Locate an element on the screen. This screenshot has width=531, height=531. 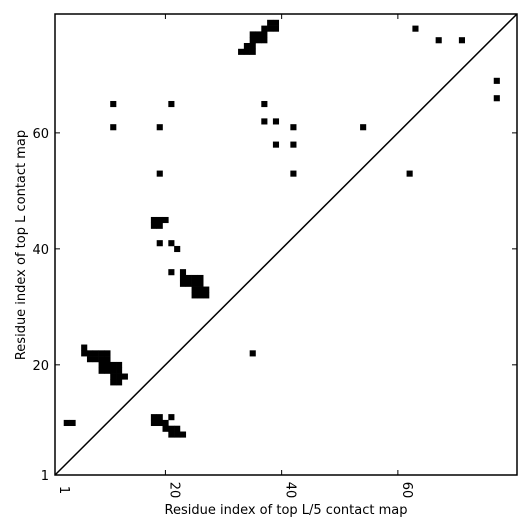
x-tick-label: 60 is located at coordinates (406, 490).